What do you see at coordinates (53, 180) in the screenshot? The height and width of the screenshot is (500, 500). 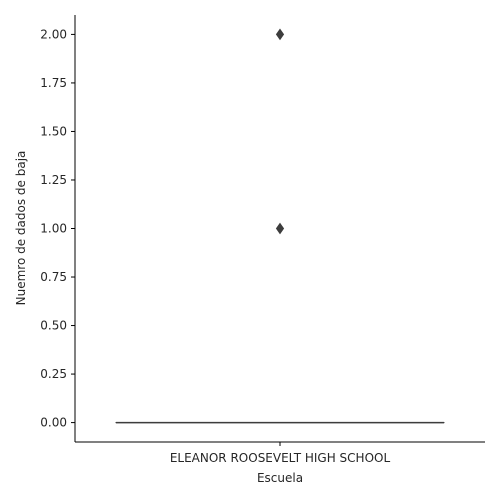 I see `y-tick-label: 1.25` at bounding box center [53, 180].